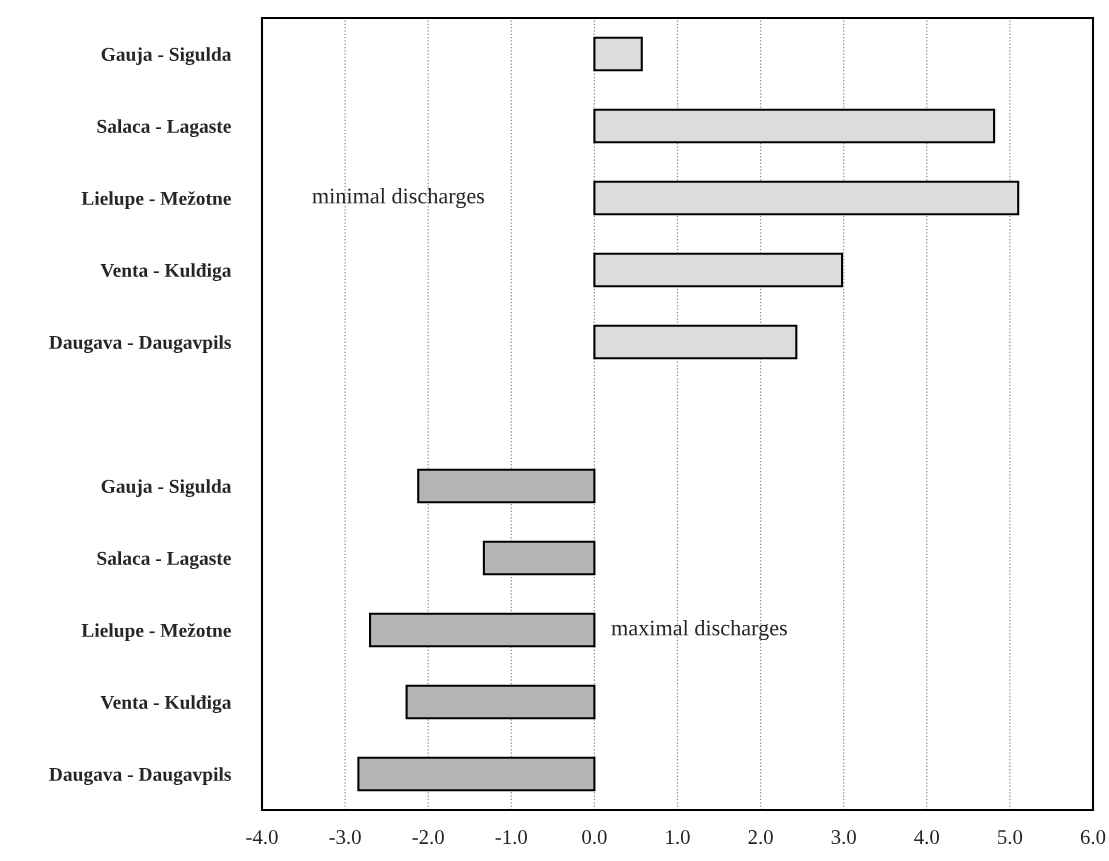 This screenshot has height=861, width=1109. I want to click on x-tick-label: 1.0, so click(678, 837).